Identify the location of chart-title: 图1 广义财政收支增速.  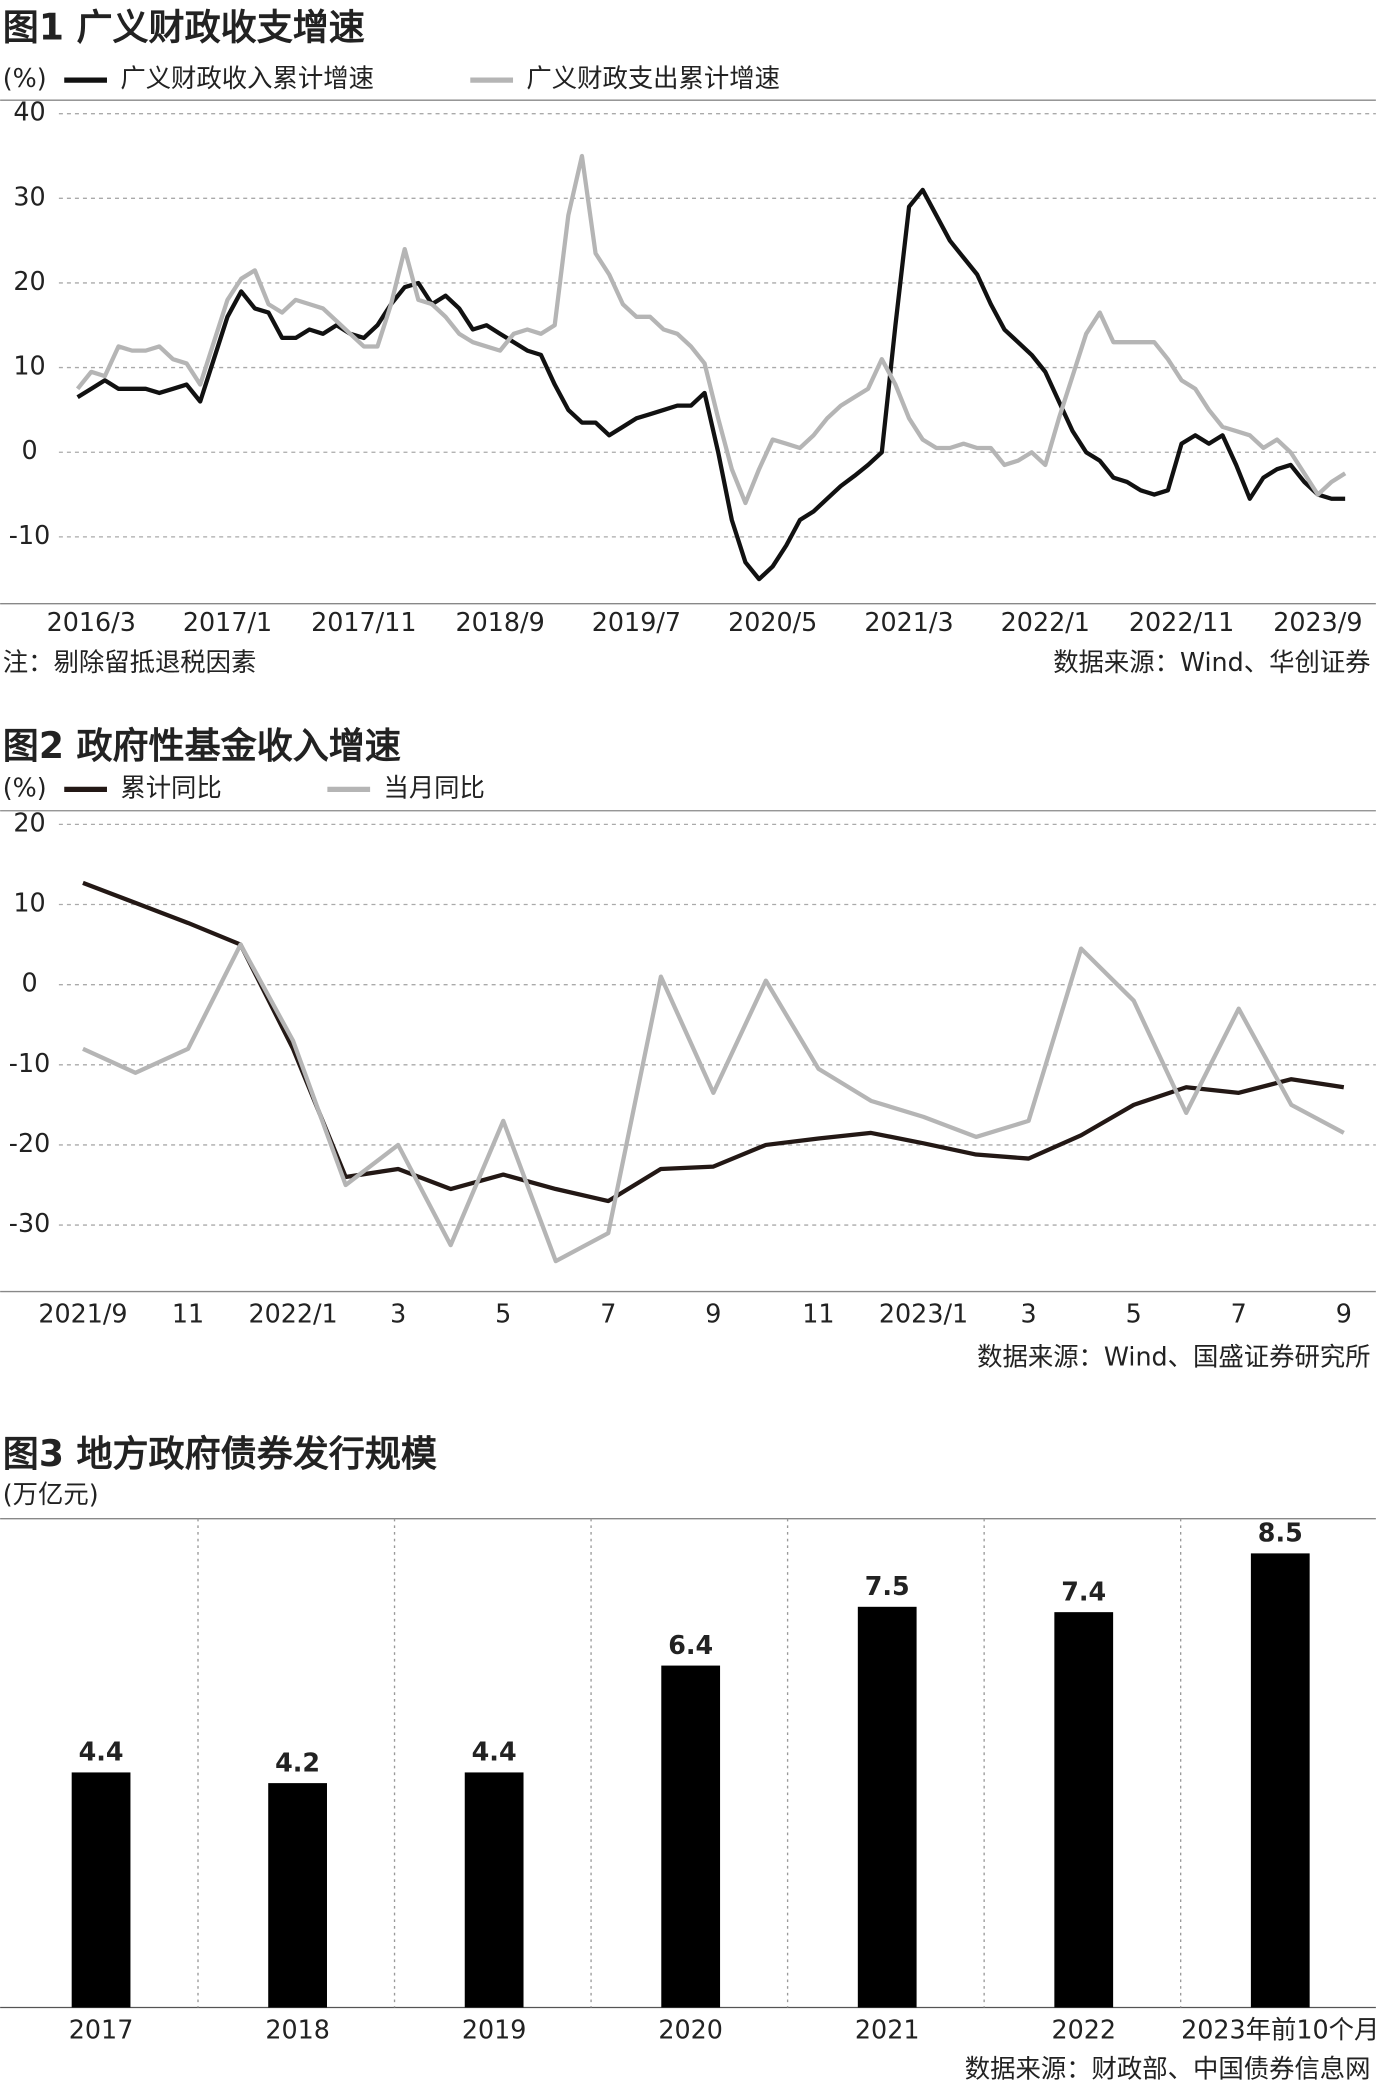
(184, 27).